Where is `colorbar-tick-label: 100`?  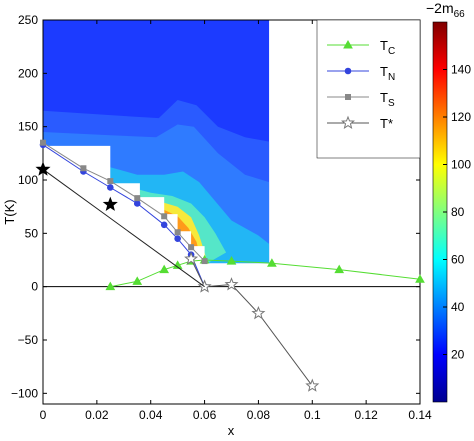 colorbar-tick-label: 100 is located at coordinates (461, 165).